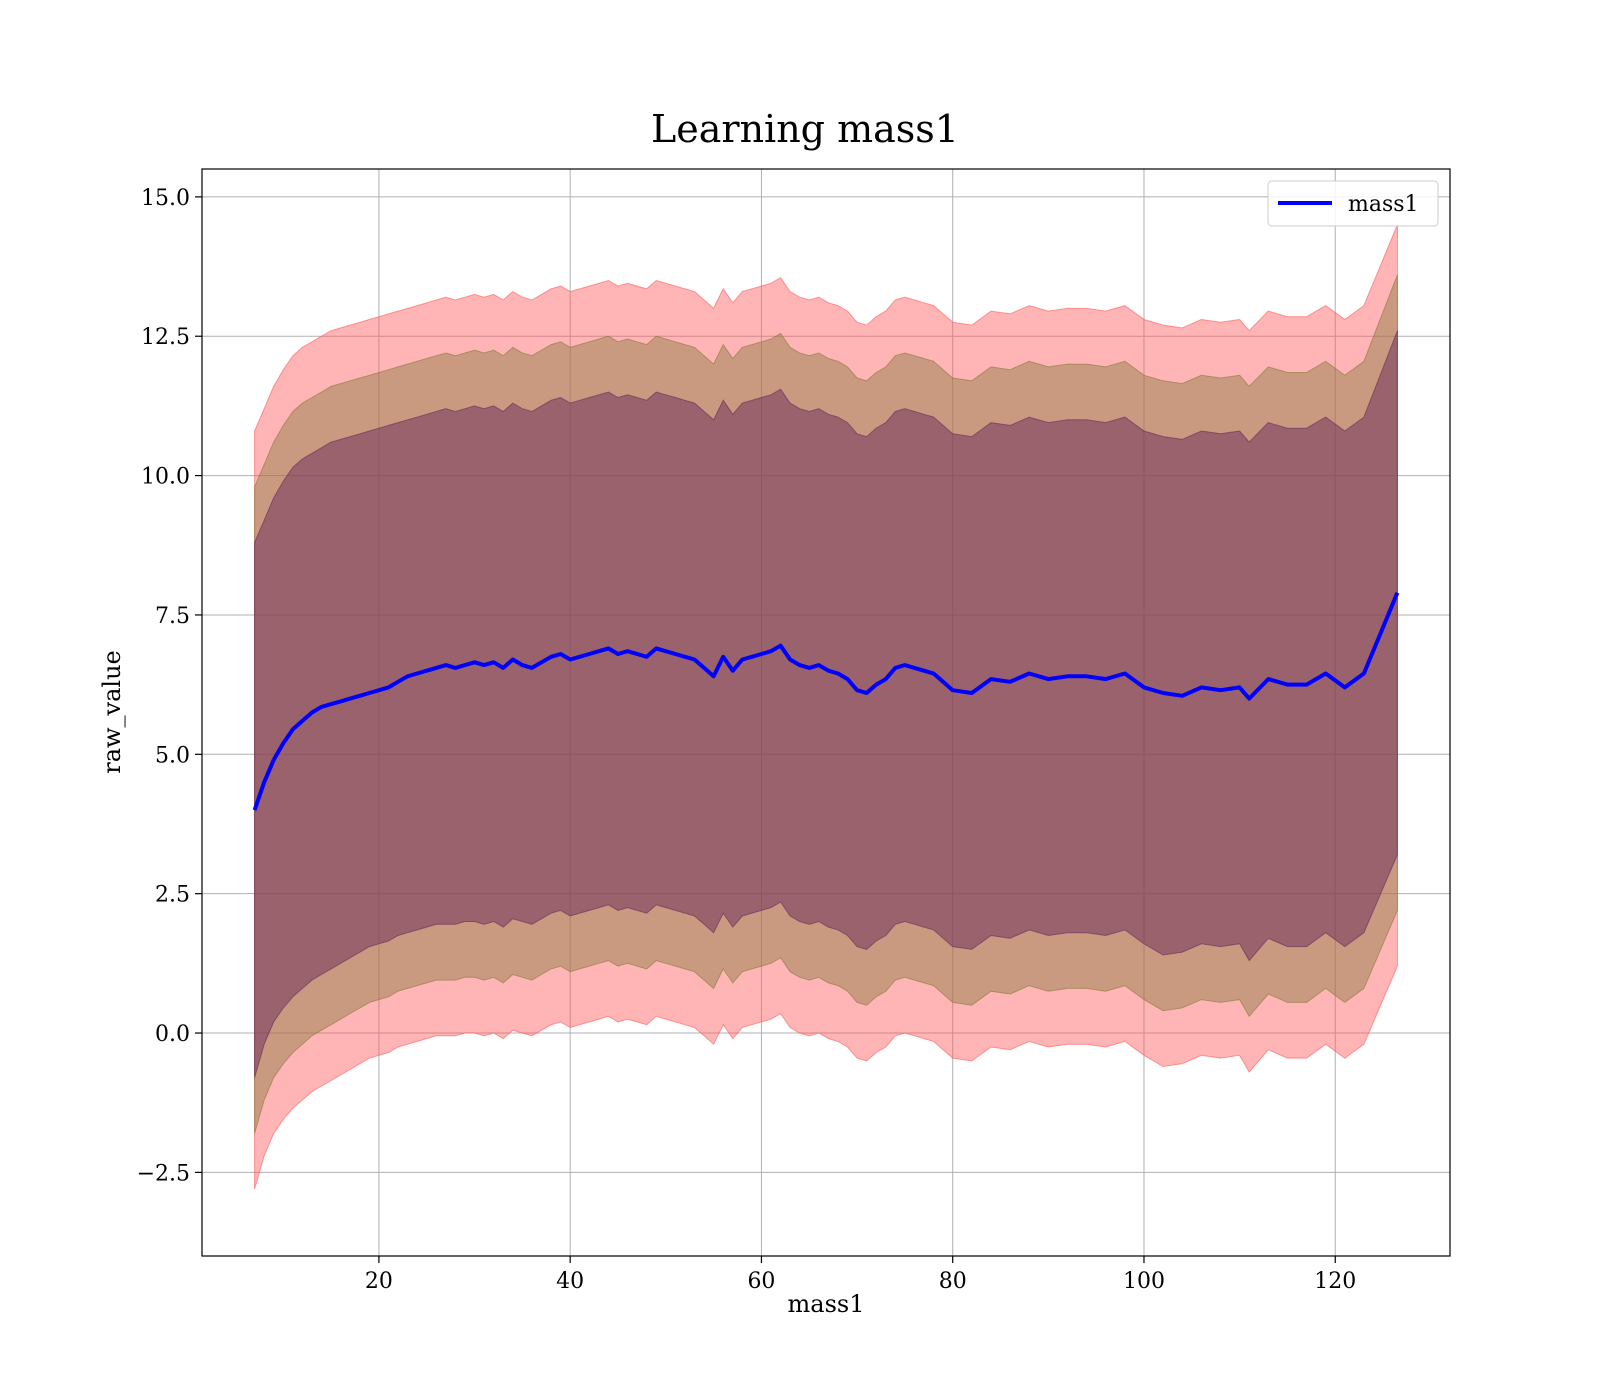 This screenshot has height=1400, width=1600. What do you see at coordinates (379, 1281) in the screenshot?
I see `x-tick-label: 20` at bounding box center [379, 1281].